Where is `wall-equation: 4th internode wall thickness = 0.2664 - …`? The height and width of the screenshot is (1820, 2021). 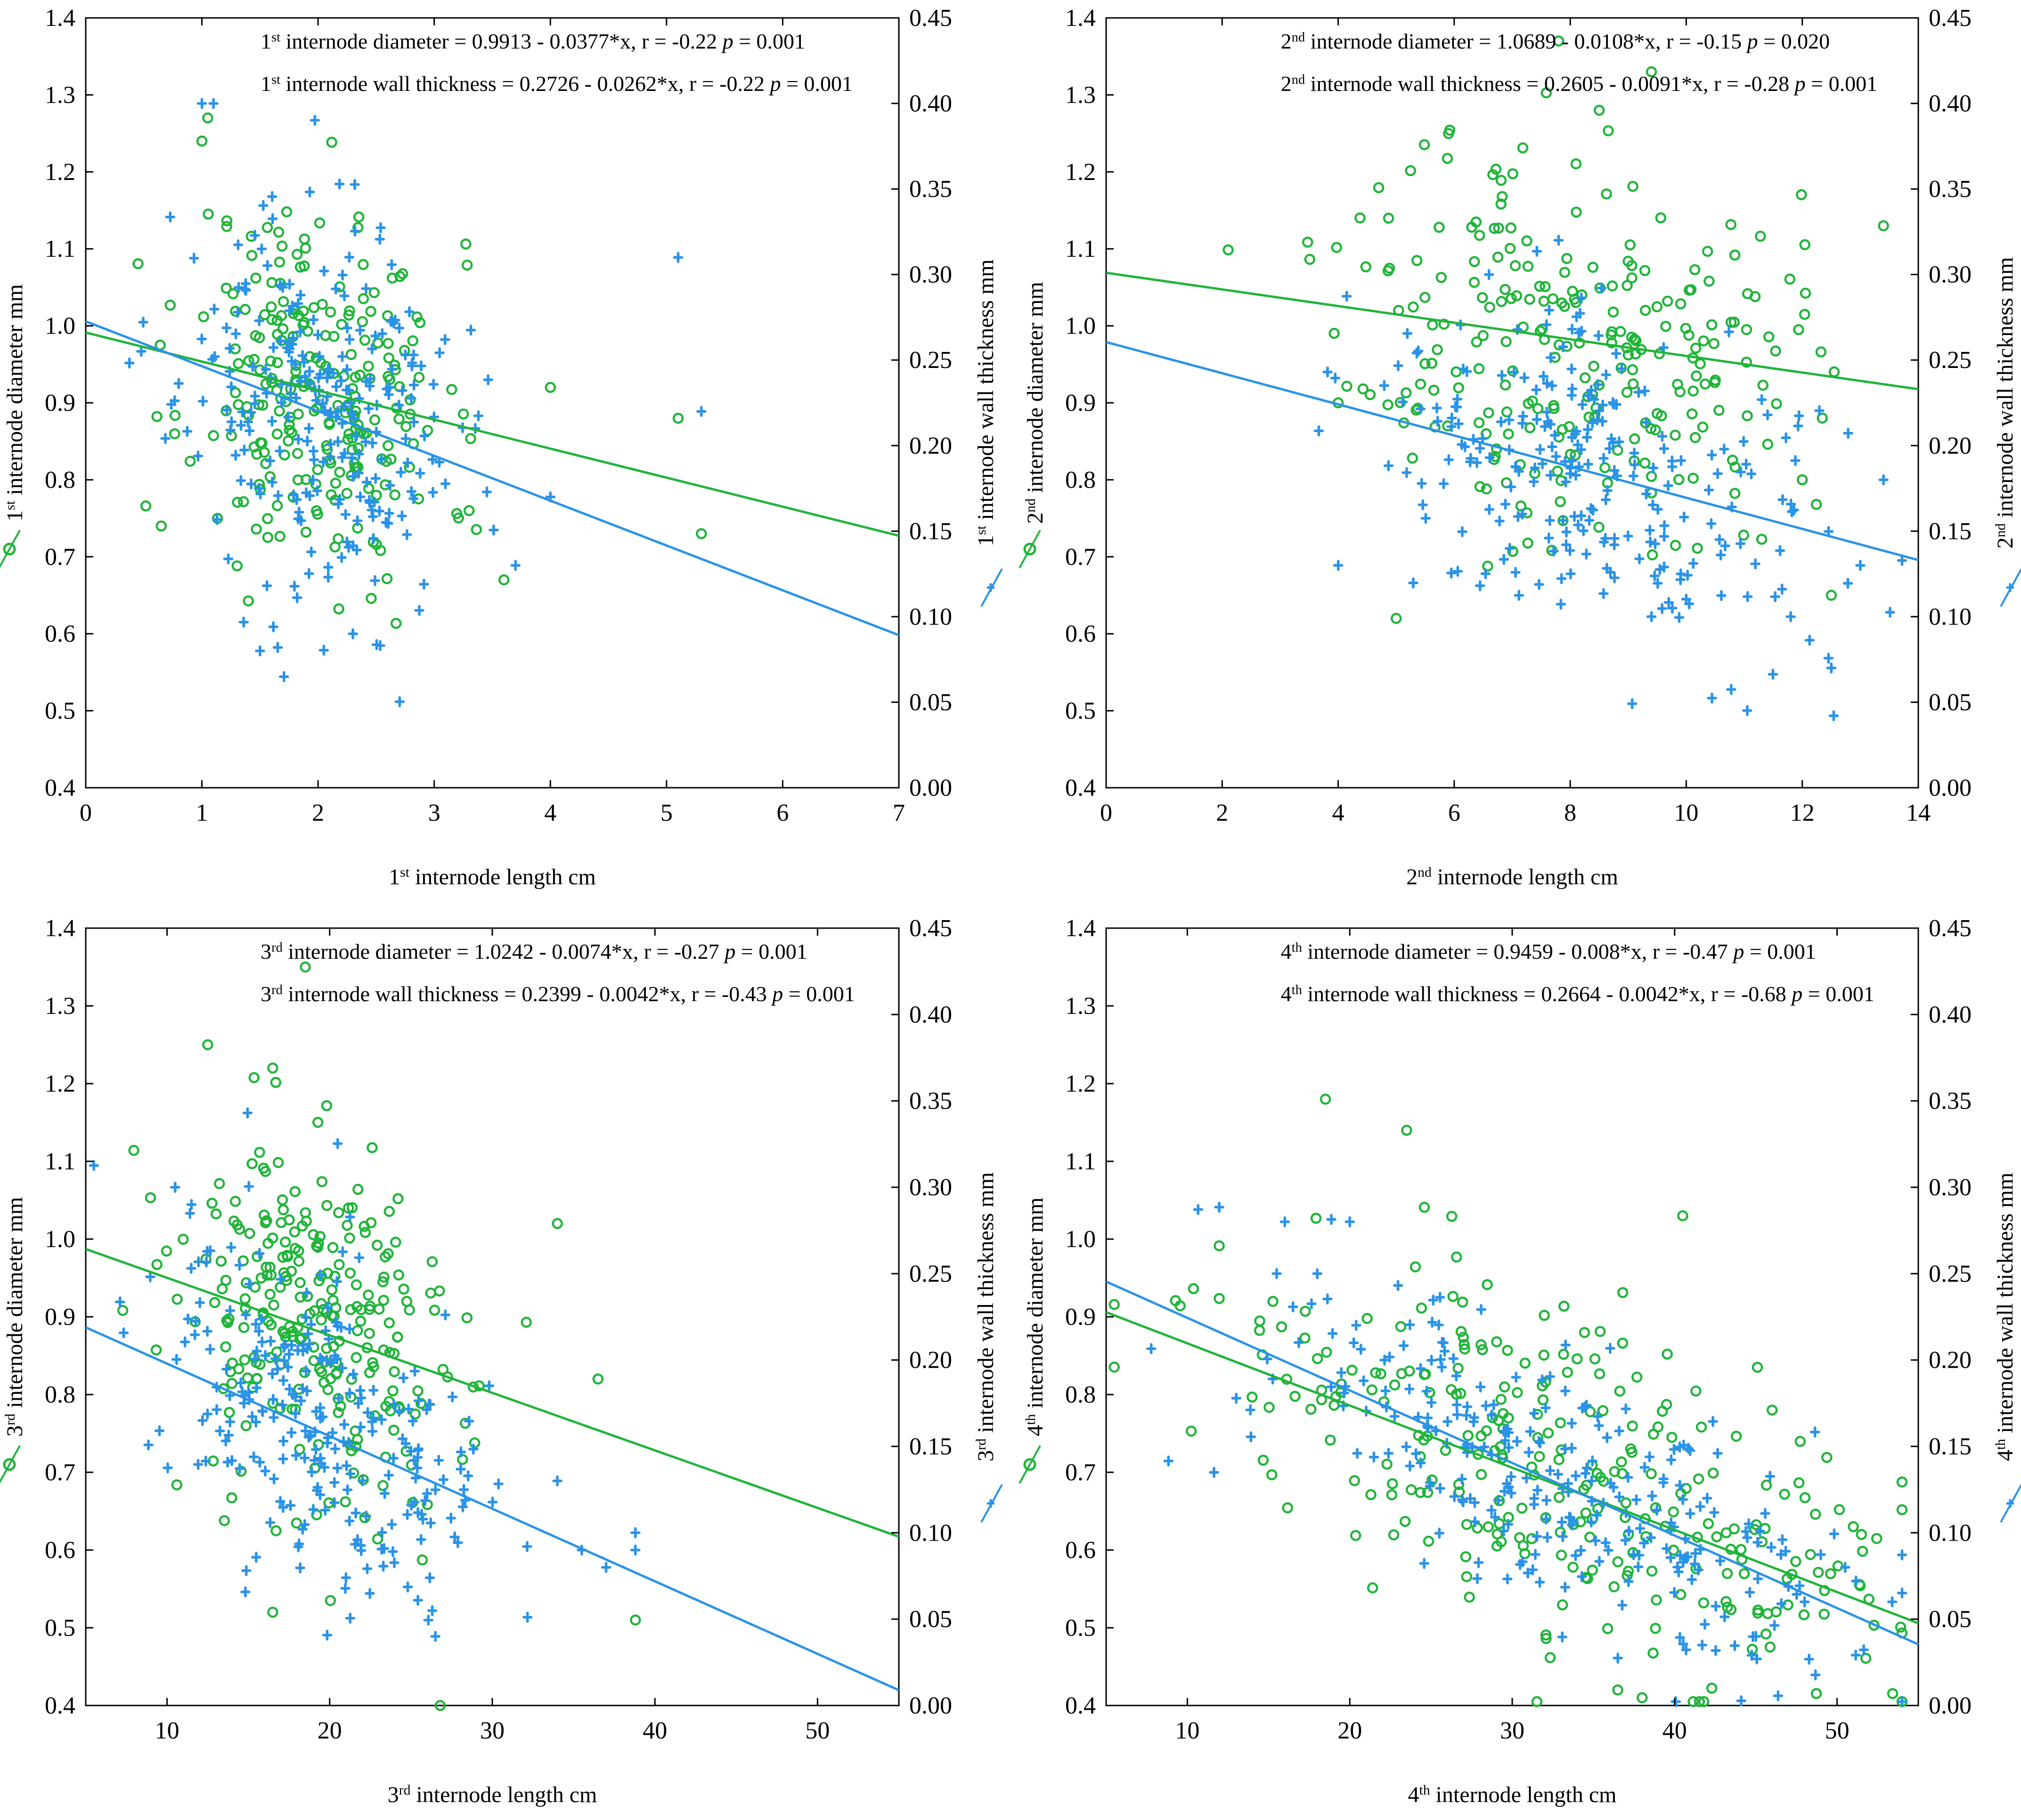 wall-equation: 4th internode wall thickness = 0.2664 - … is located at coordinates (1577, 994).